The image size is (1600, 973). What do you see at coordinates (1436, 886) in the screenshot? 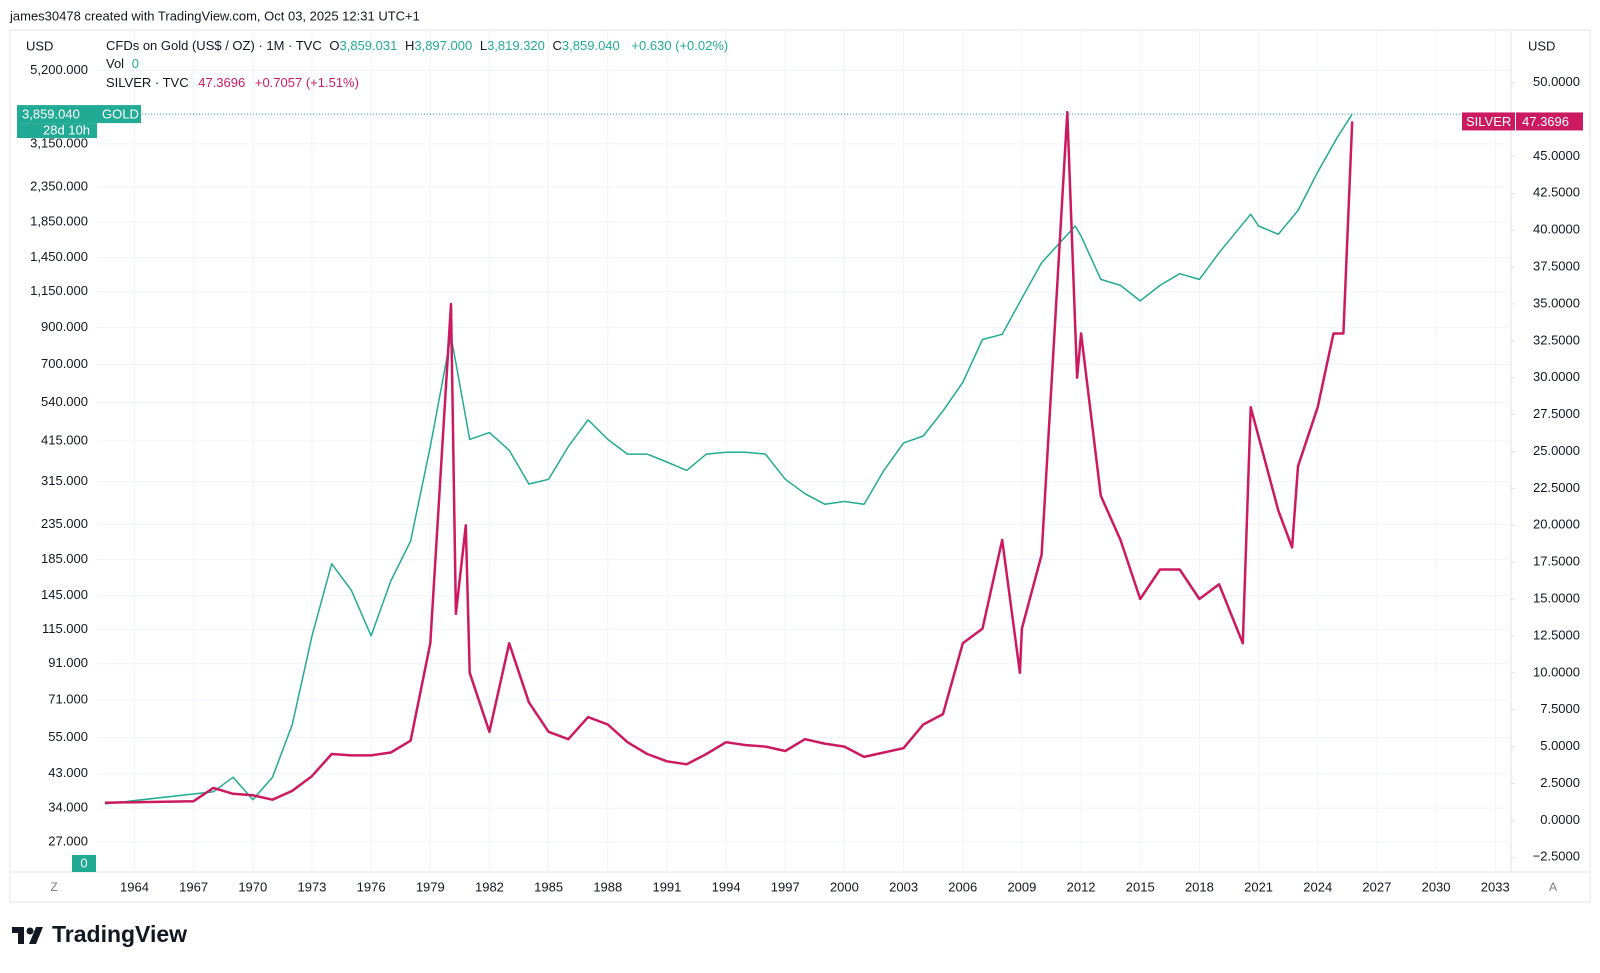
I see `x-tick-label: 2030` at bounding box center [1436, 886].